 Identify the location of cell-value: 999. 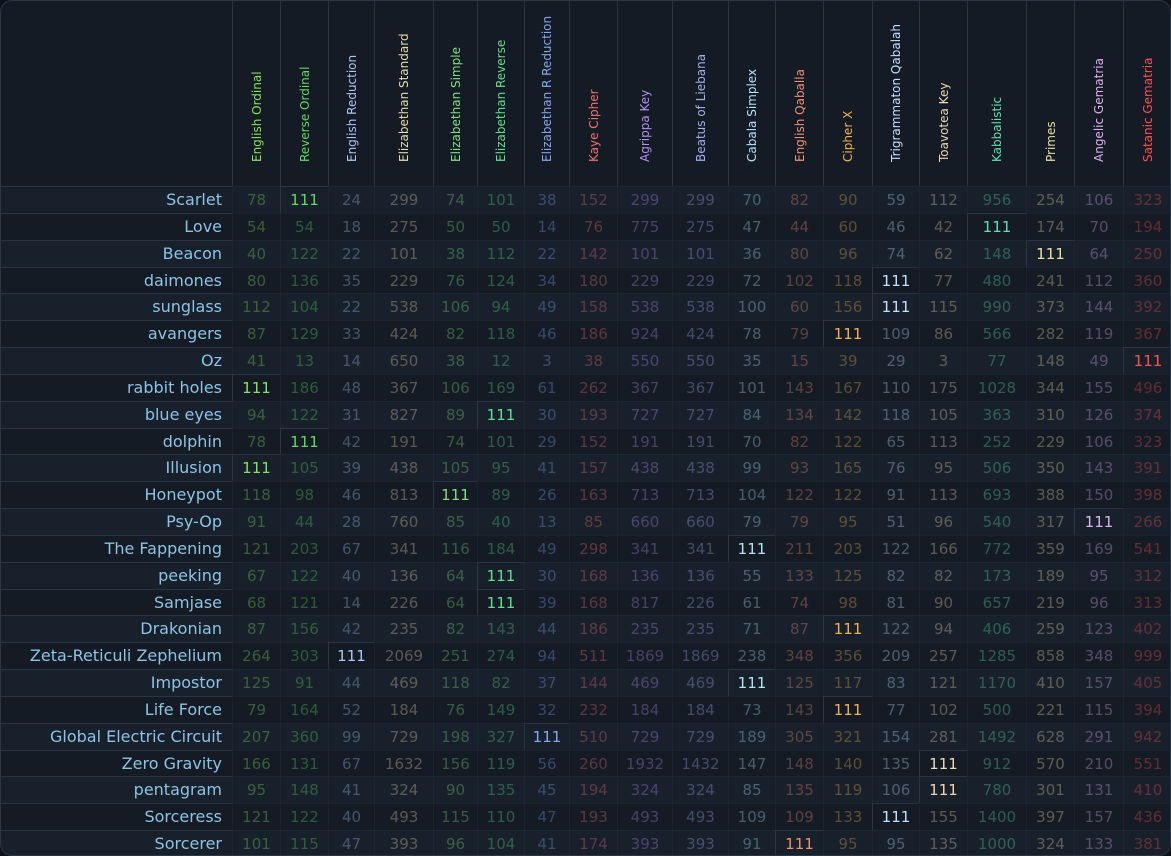
(1146, 656).